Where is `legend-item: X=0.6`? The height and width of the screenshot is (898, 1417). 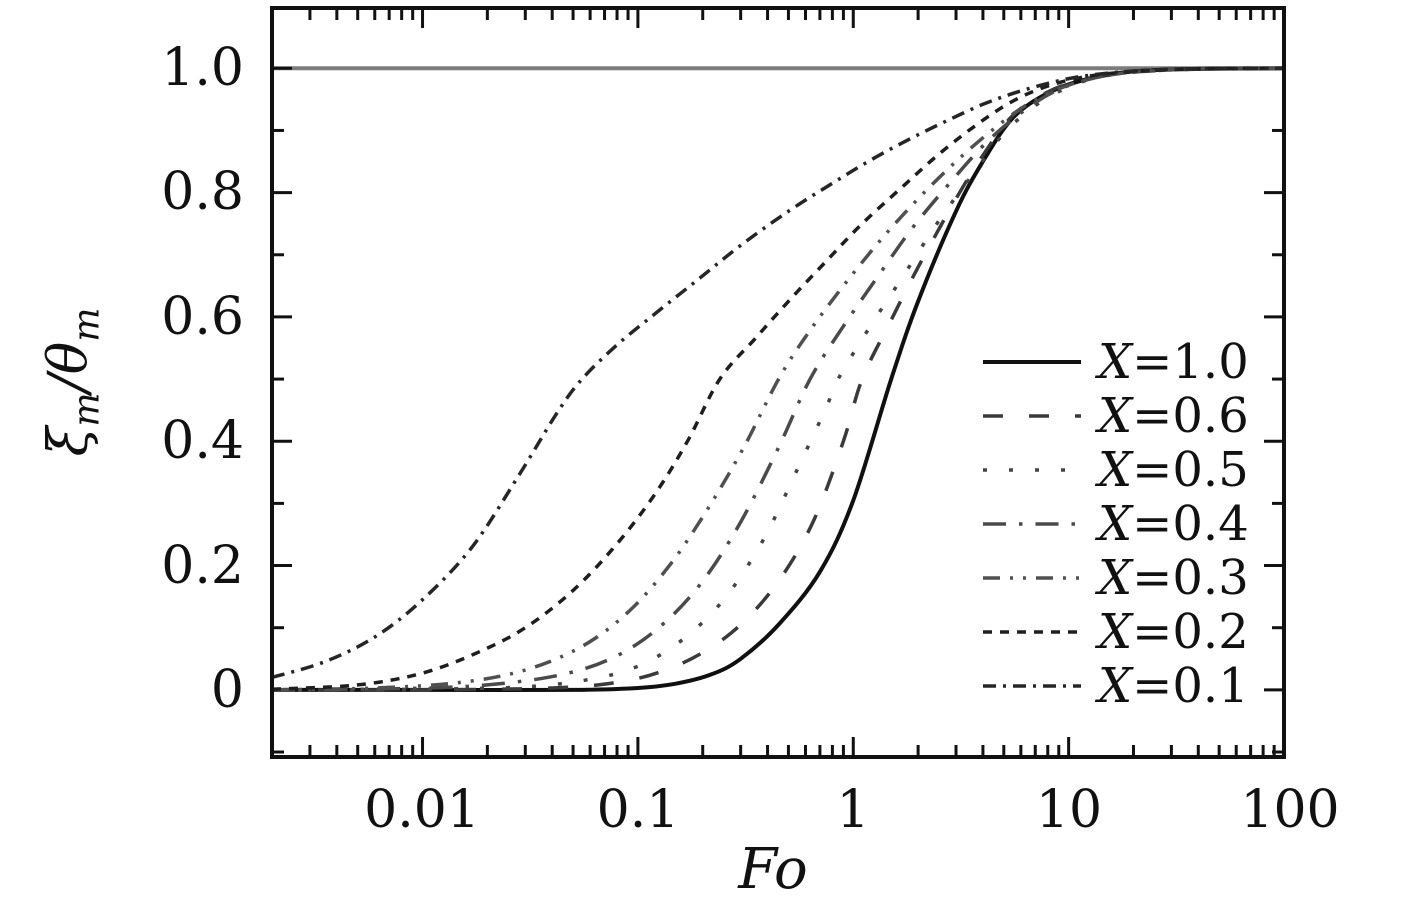 legend-item: X=0.6 is located at coordinates (1114, 416).